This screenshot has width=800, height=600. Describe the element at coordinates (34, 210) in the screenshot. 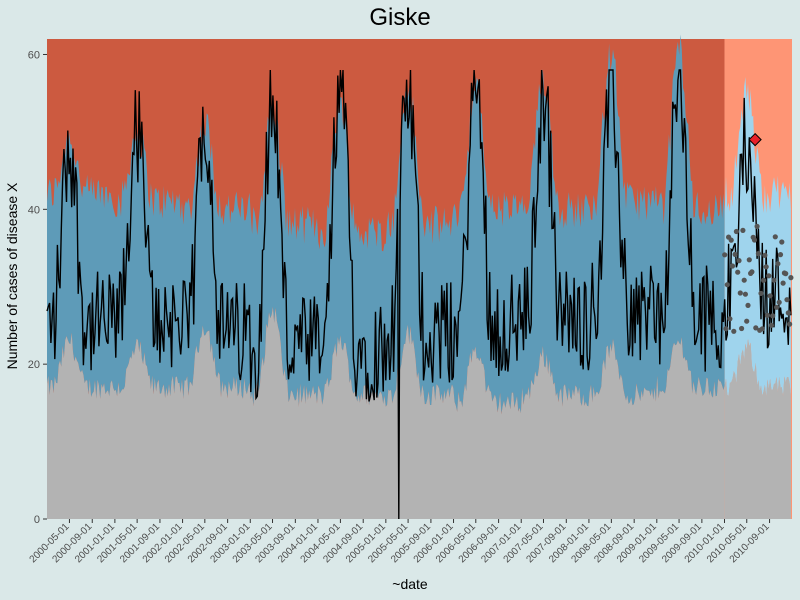

I see `y-tick-label: 40` at that location.